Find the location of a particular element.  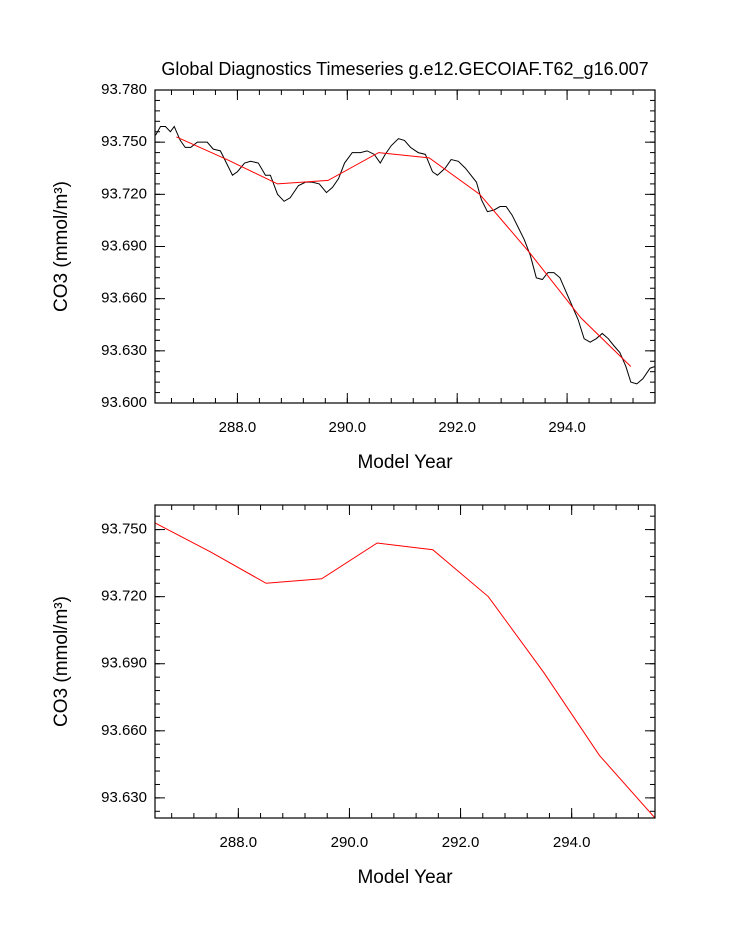

y-tick-label: 93.600 is located at coordinates (124, 402).